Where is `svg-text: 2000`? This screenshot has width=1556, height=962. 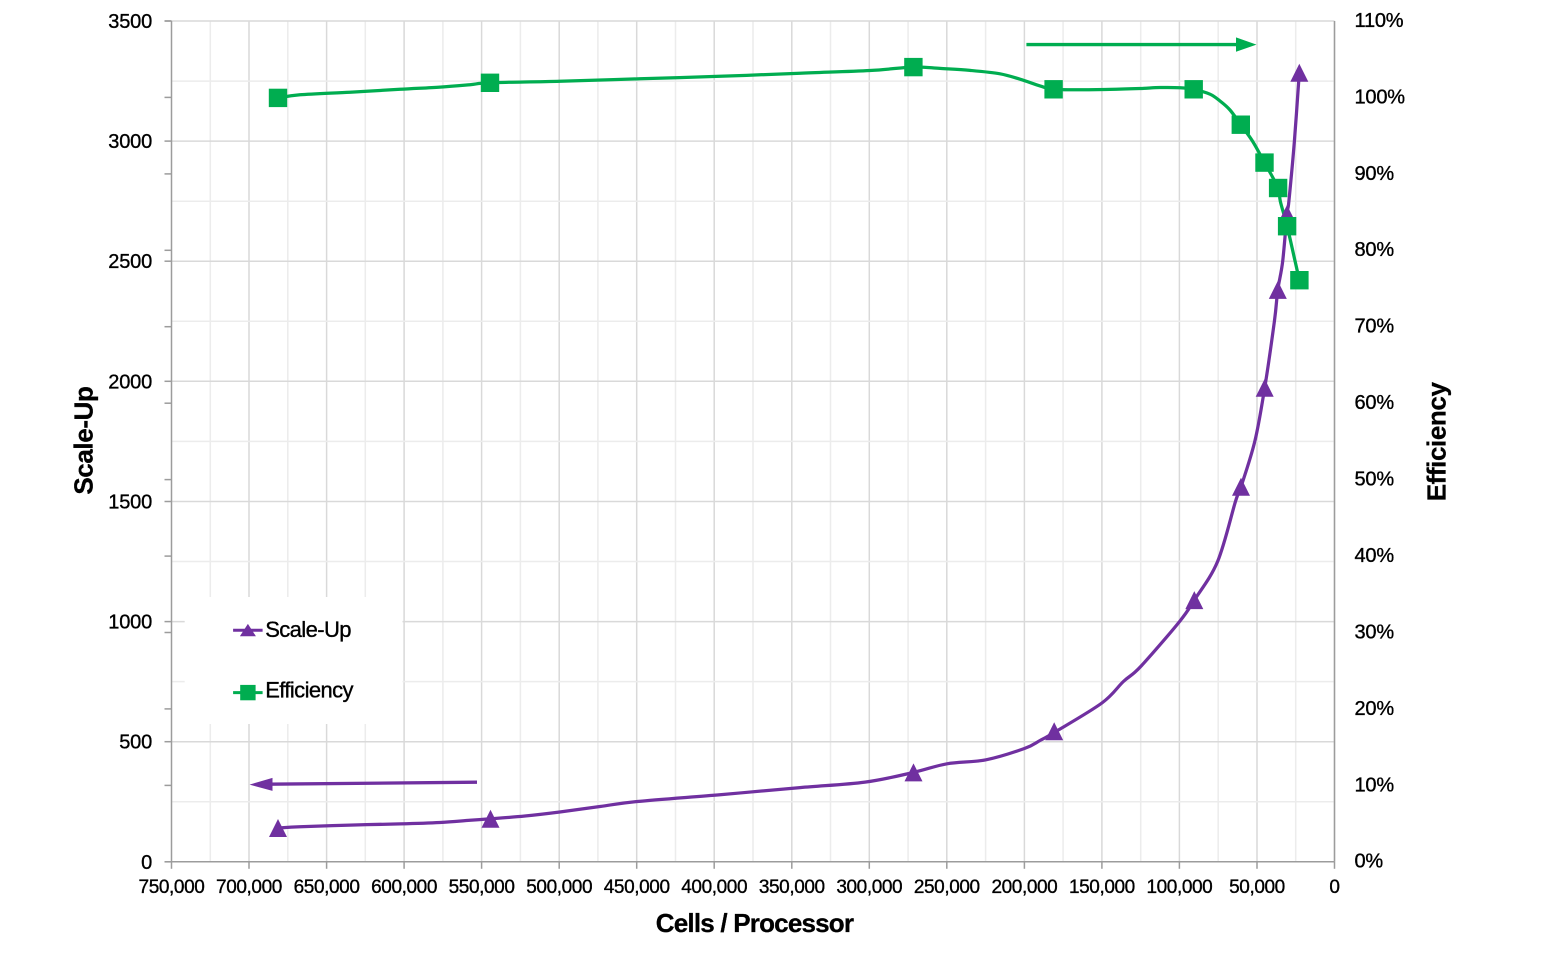
svg-text: 2000 is located at coordinates (130, 382).